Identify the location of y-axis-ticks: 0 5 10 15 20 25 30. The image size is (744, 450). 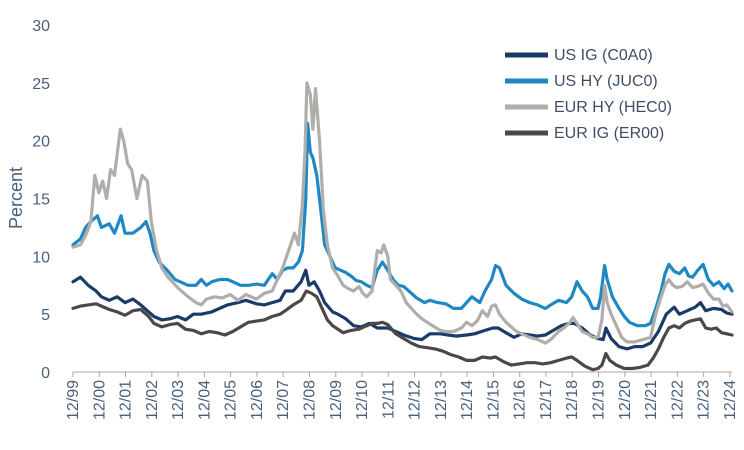
(41, 200).